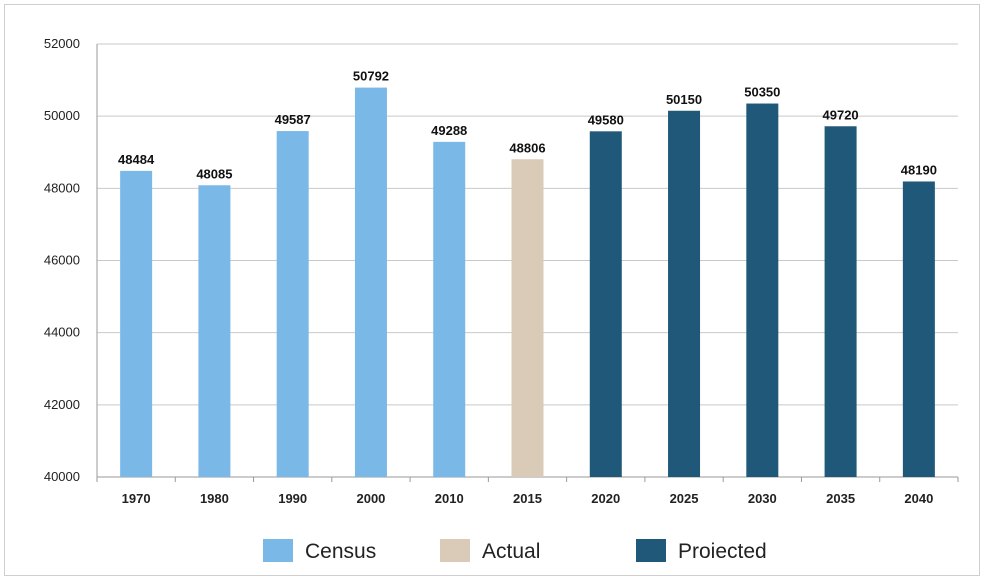 This screenshot has width=986, height=581. Describe the element at coordinates (527, 318) in the screenshot. I see `bar-2015` at that location.